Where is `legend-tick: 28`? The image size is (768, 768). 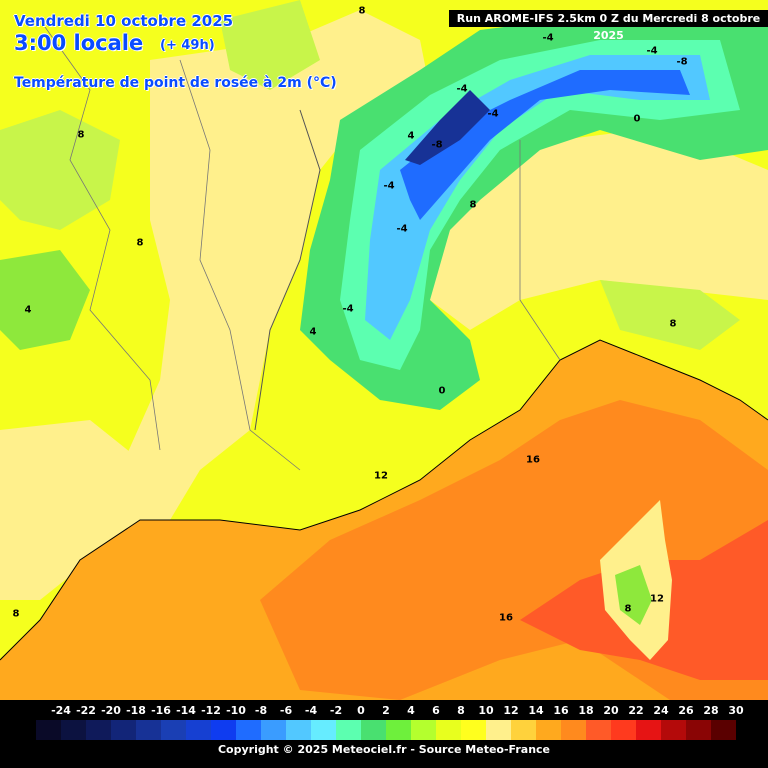
legend-tick: 28 is located at coordinates (711, 710).